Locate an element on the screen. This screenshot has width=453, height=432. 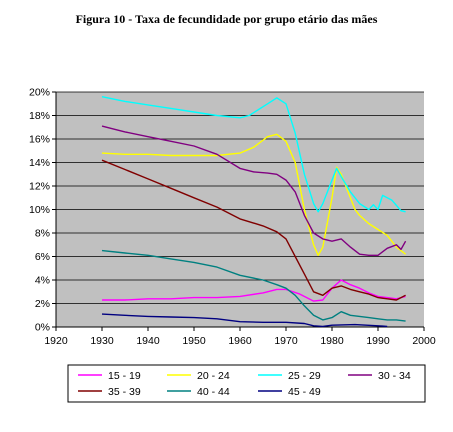
legend-label: 20 - 24 is located at coordinates (213, 376).